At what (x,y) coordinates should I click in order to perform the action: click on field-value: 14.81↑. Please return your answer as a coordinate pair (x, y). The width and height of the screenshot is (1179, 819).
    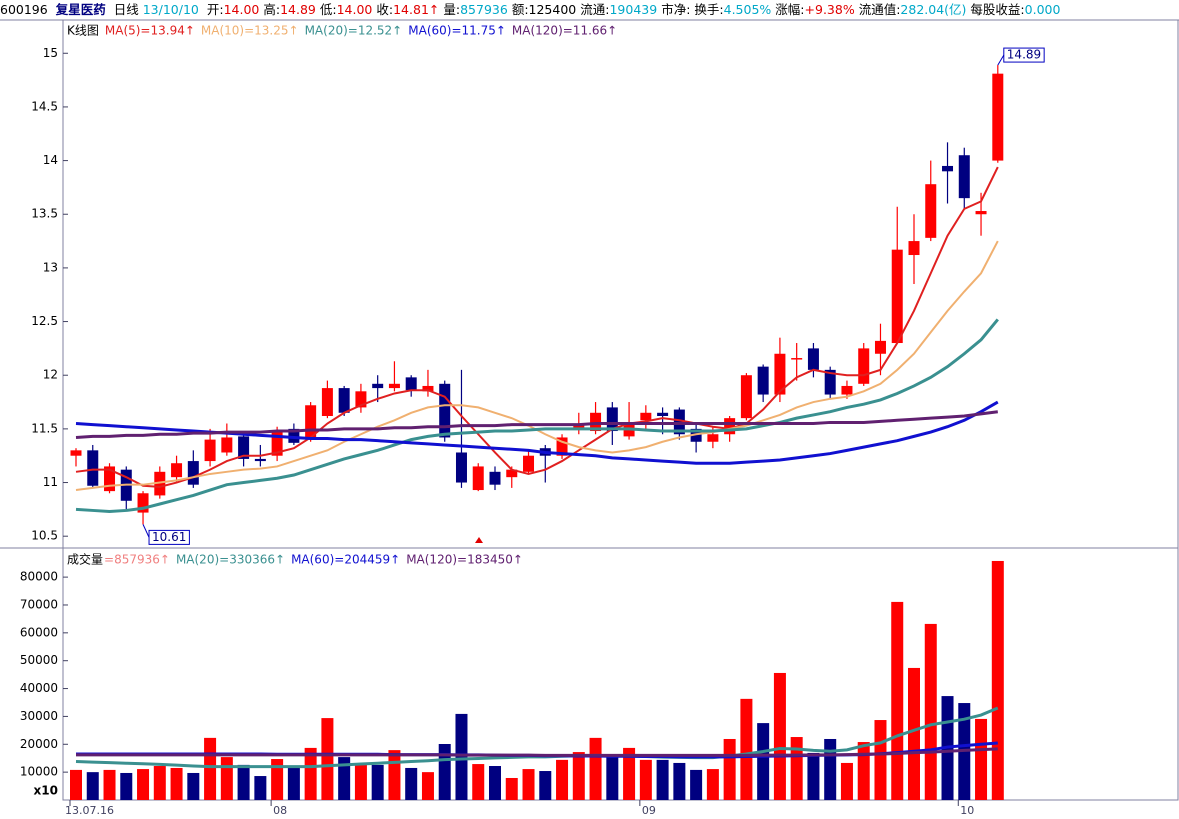
    Looking at the image, I should click on (416, 9).